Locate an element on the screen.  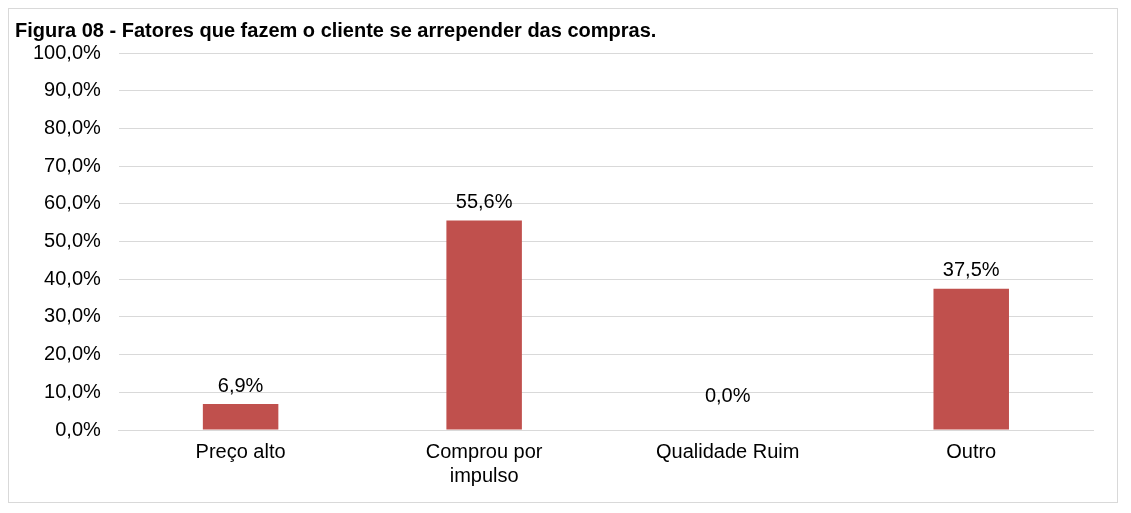
y-tick-label: 20,0% is located at coordinates (73, 353).